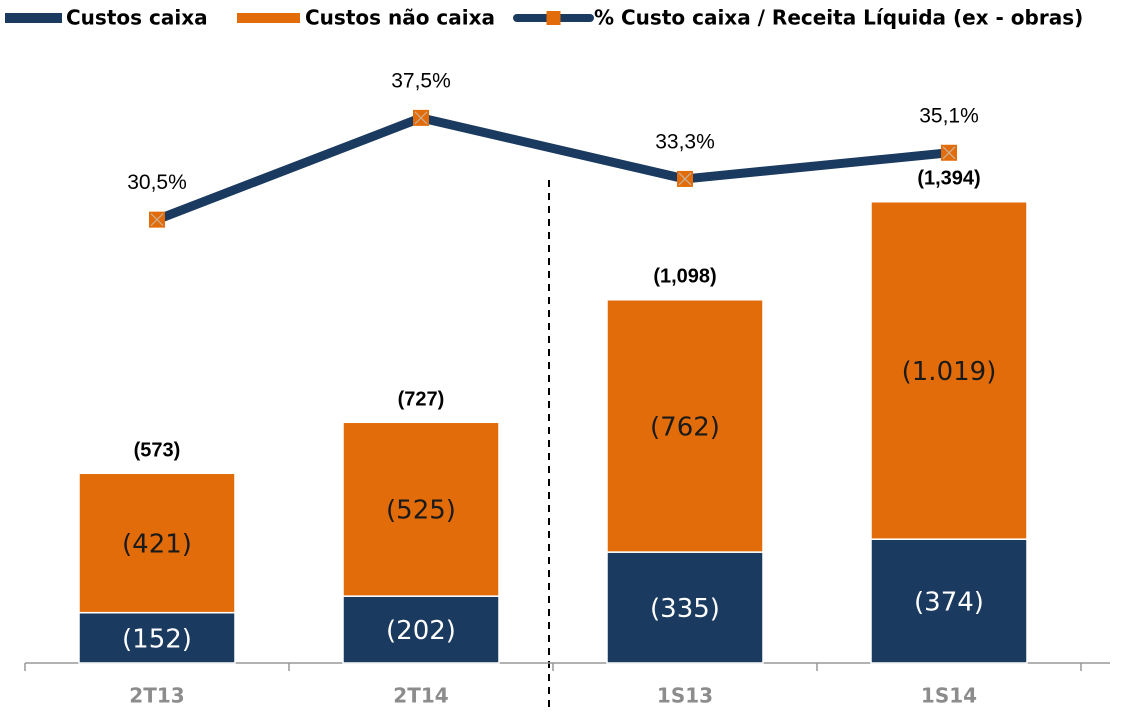 Image resolution: width=1122 pixels, height=713 pixels. I want to click on segment-label: (202), so click(421, 631).